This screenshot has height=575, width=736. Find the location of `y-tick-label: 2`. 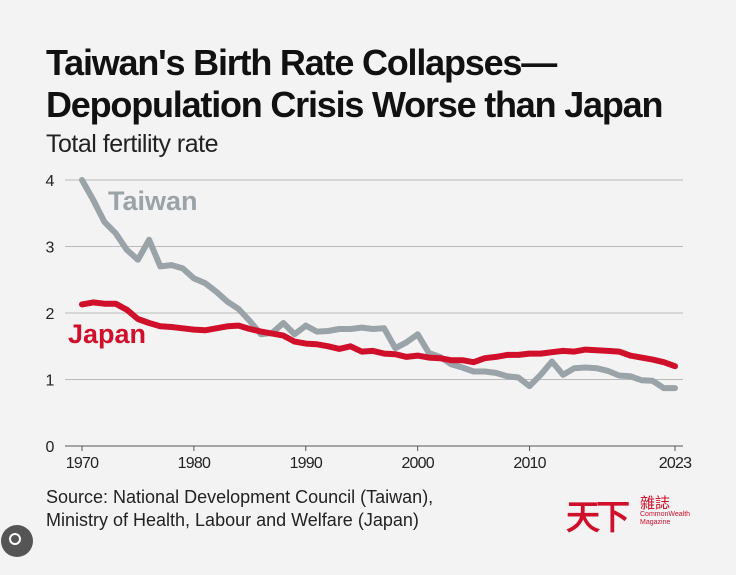

y-tick-label: 2 is located at coordinates (50, 314).